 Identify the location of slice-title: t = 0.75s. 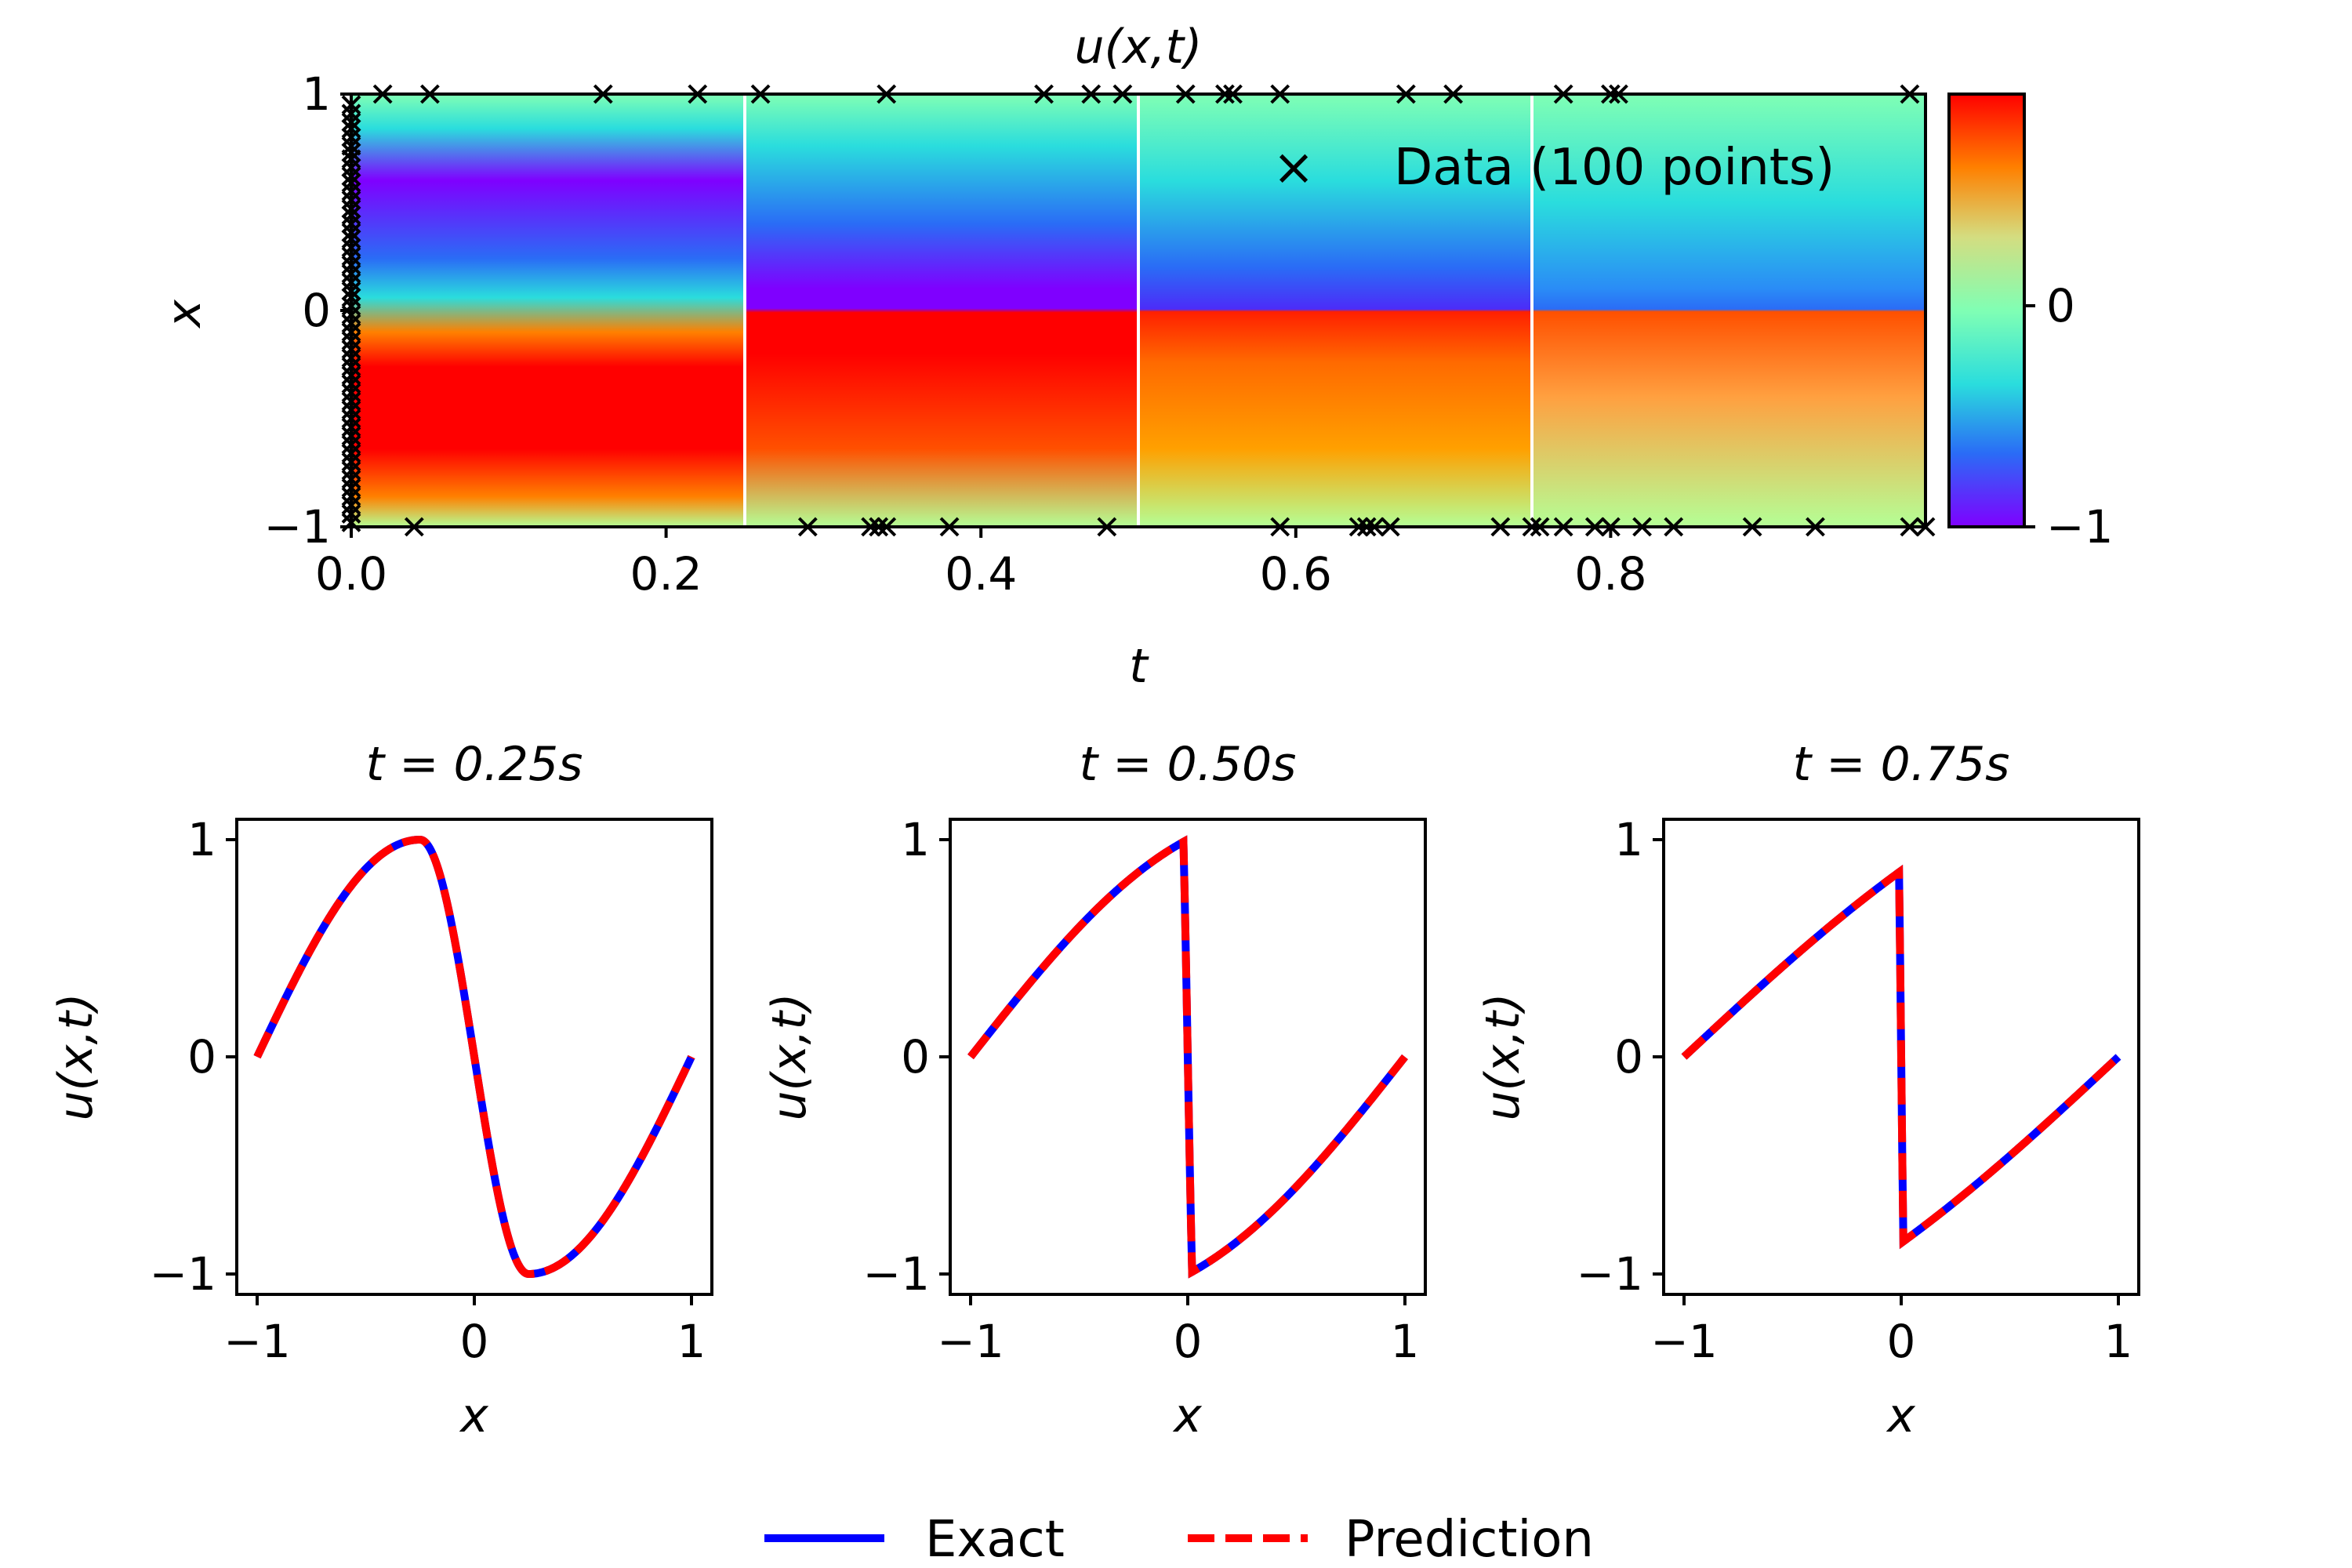
(1902, 764).